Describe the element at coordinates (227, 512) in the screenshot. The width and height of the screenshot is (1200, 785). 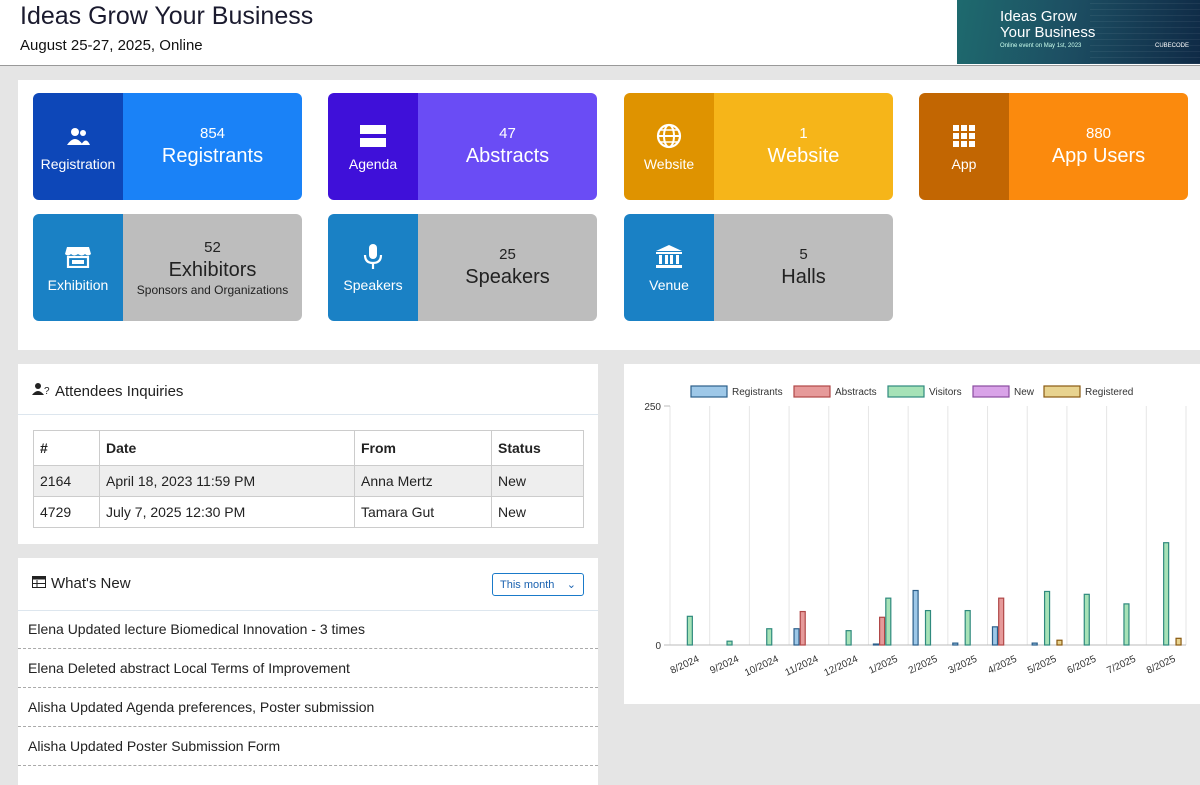
I see `inquiry-date: July 7, 2025 12:30 PM` at that location.